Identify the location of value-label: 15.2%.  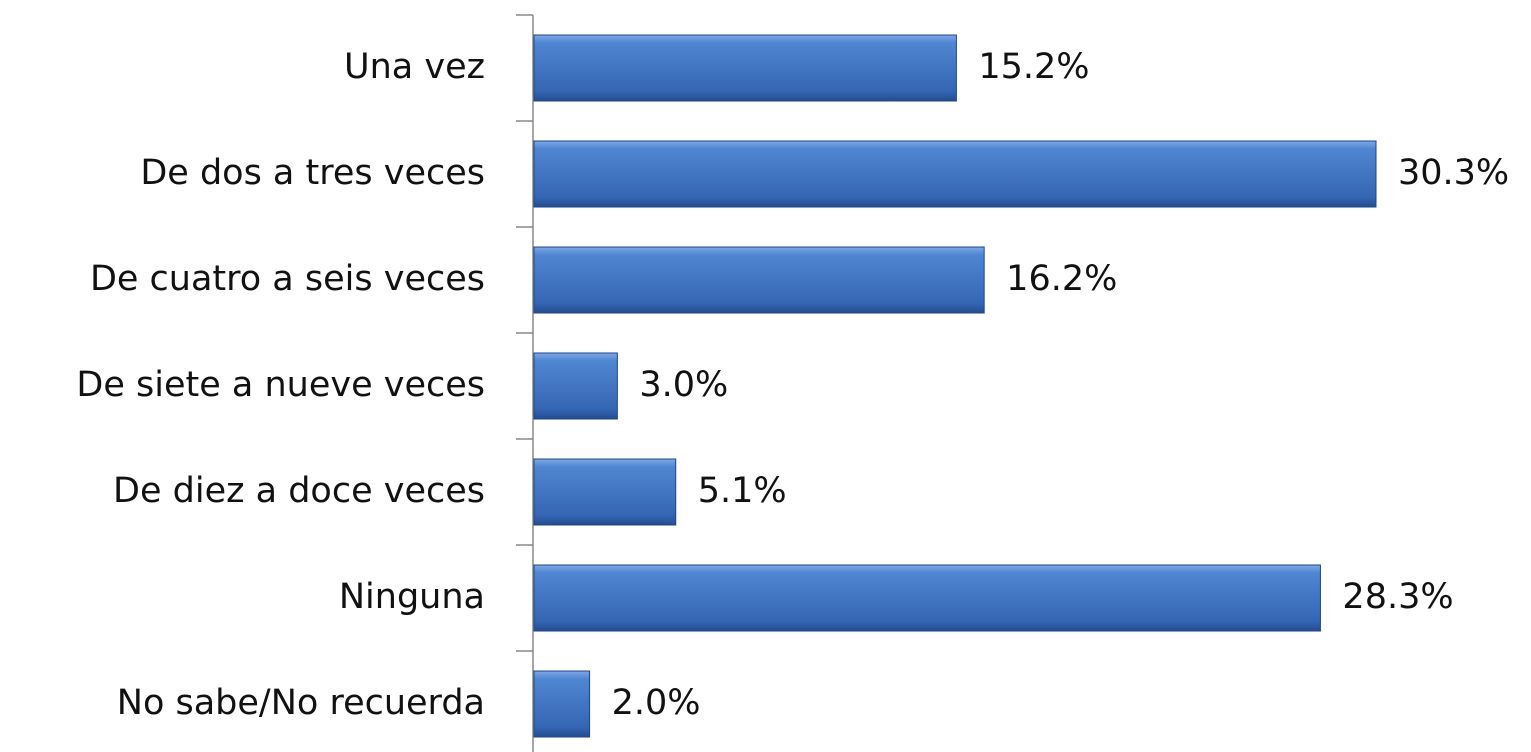
(1033, 67).